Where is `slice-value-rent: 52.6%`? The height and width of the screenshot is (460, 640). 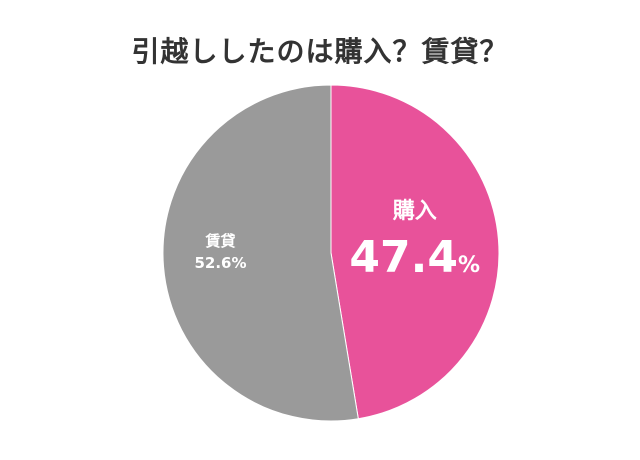
slice-value-rent: 52.6% is located at coordinates (220, 263).